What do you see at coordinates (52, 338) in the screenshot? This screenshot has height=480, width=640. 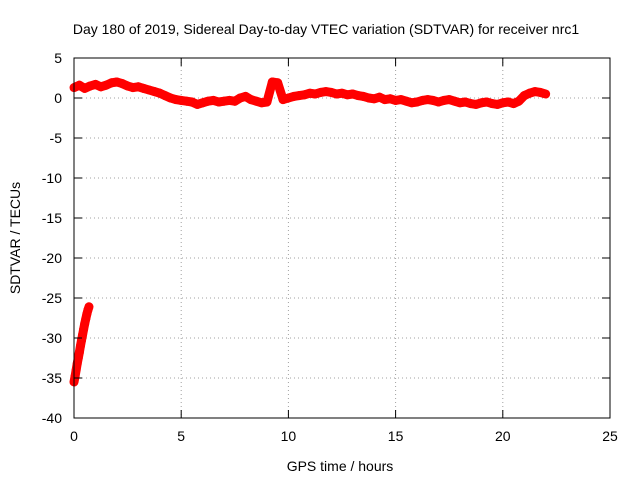 I see `y-tick-label: -30` at bounding box center [52, 338].